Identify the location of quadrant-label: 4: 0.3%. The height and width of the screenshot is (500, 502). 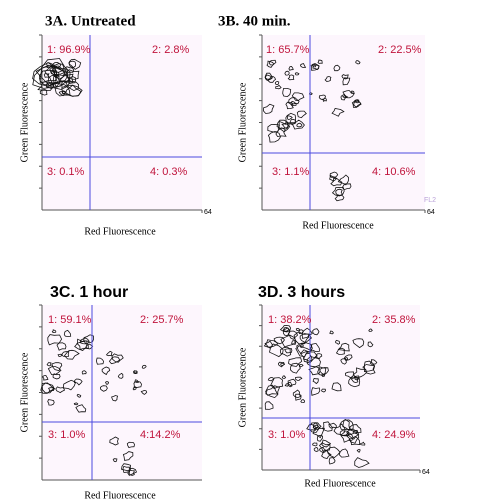
(169, 172).